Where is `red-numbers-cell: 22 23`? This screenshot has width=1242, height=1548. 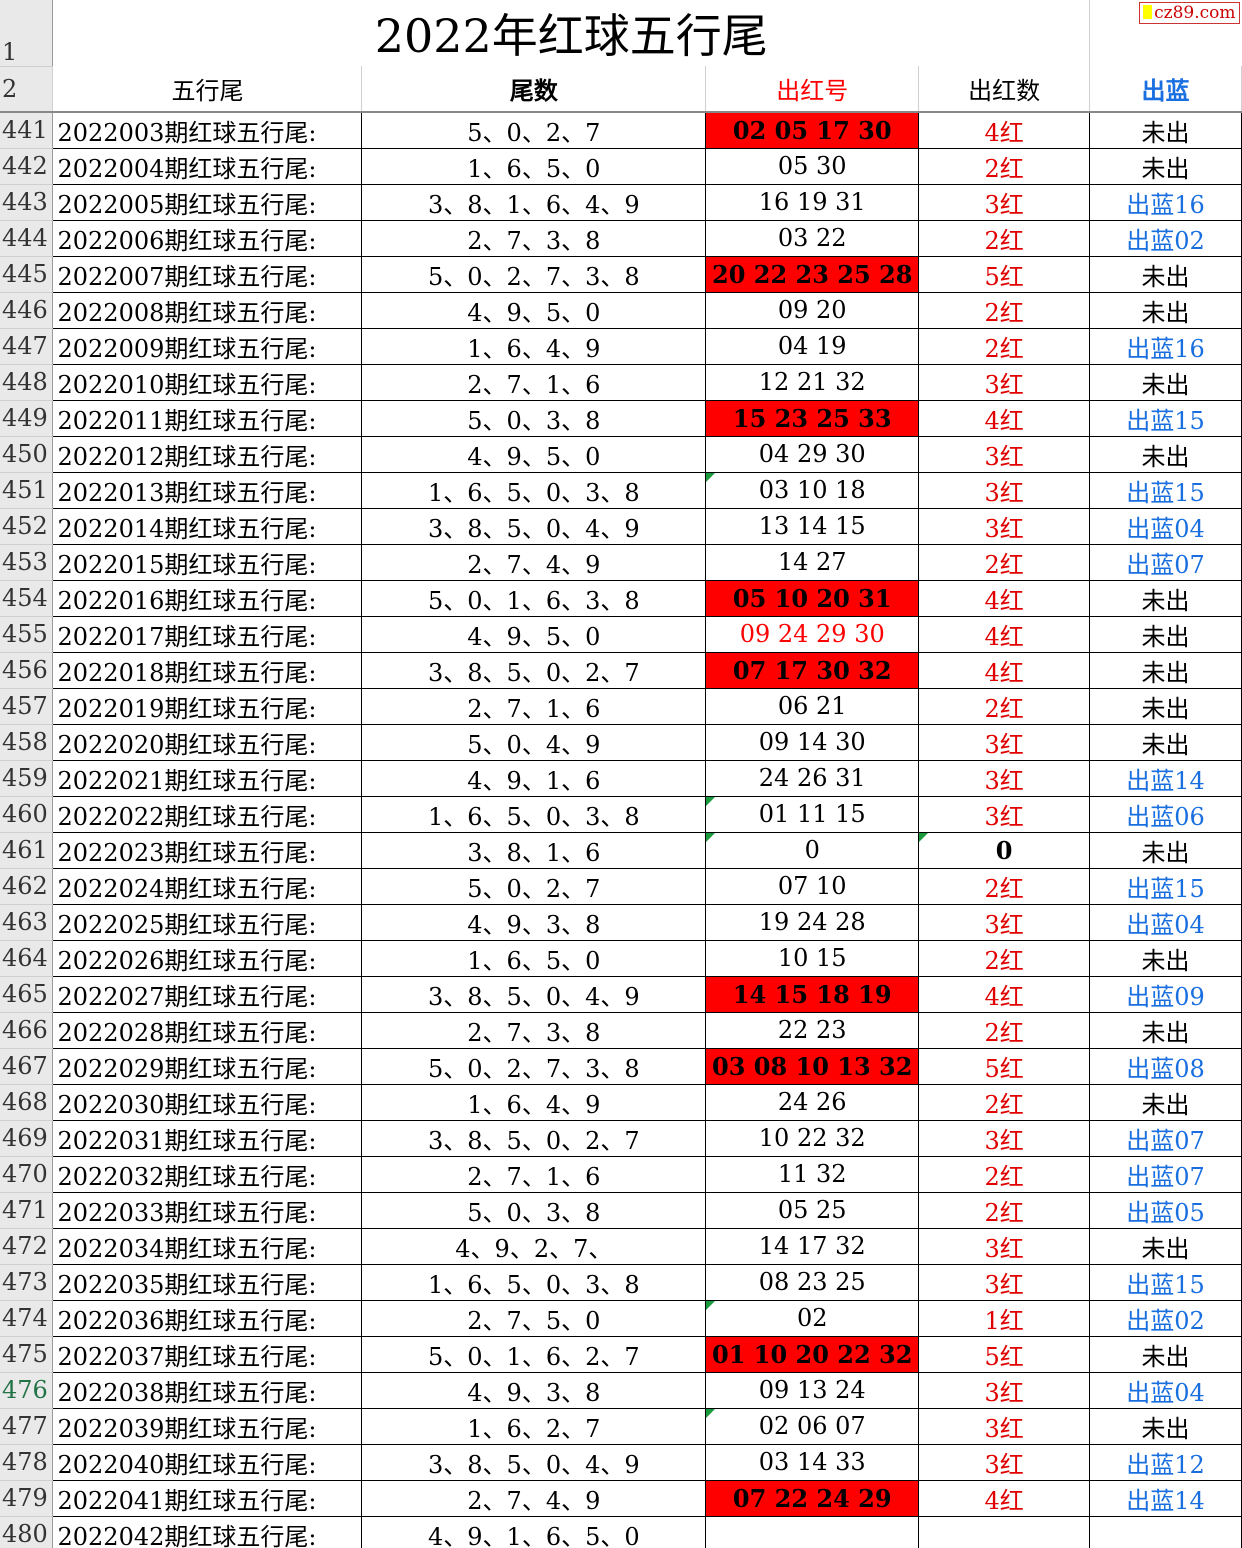 red-numbers-cell: 22 23 is located at coordinates (812, 1030).